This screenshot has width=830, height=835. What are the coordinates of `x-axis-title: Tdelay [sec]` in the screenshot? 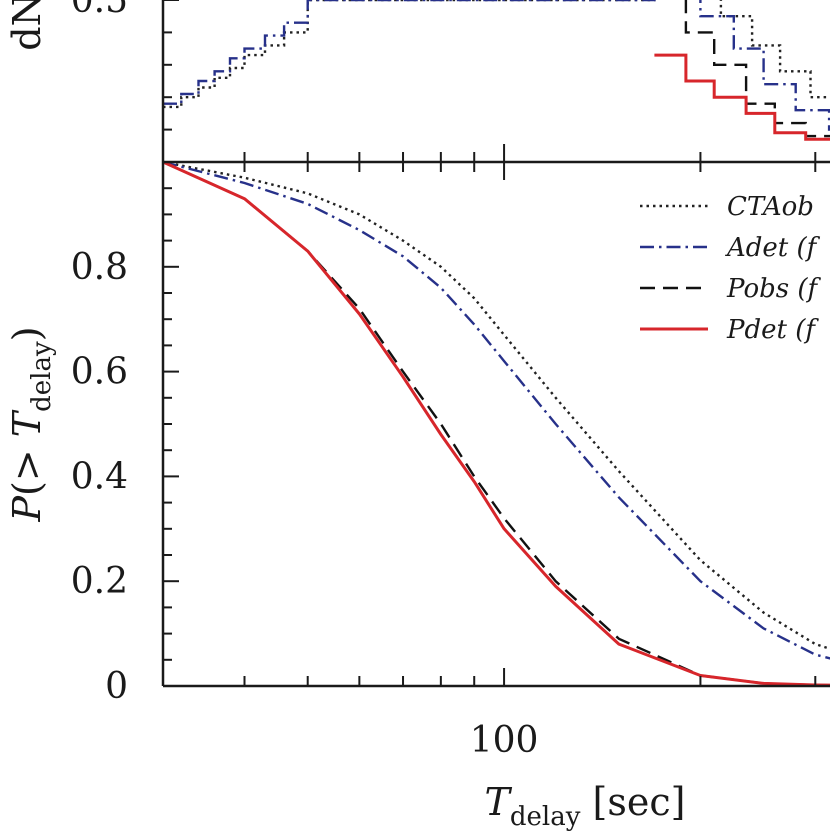 It's located at (585, 806).